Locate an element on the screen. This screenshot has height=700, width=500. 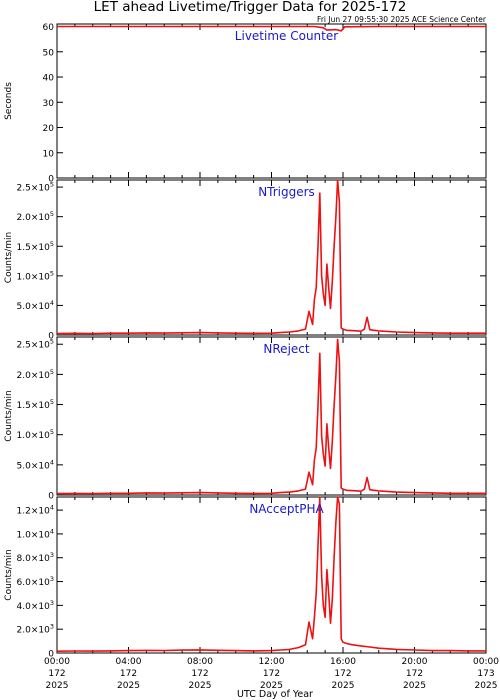
y-tick-label: 4.0×10³ is located at coordinates (35, 605).